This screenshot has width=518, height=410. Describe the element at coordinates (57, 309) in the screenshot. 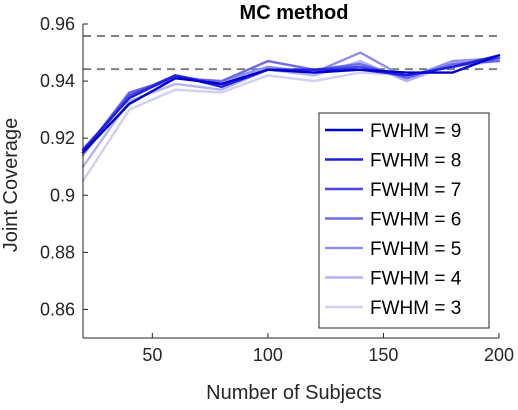

I see `y-tick-label: 0.86` at that location.